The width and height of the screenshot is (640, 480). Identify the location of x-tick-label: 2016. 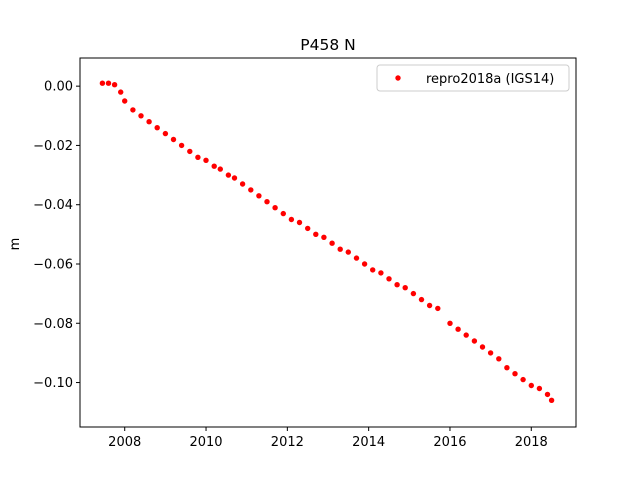
(449, 442).